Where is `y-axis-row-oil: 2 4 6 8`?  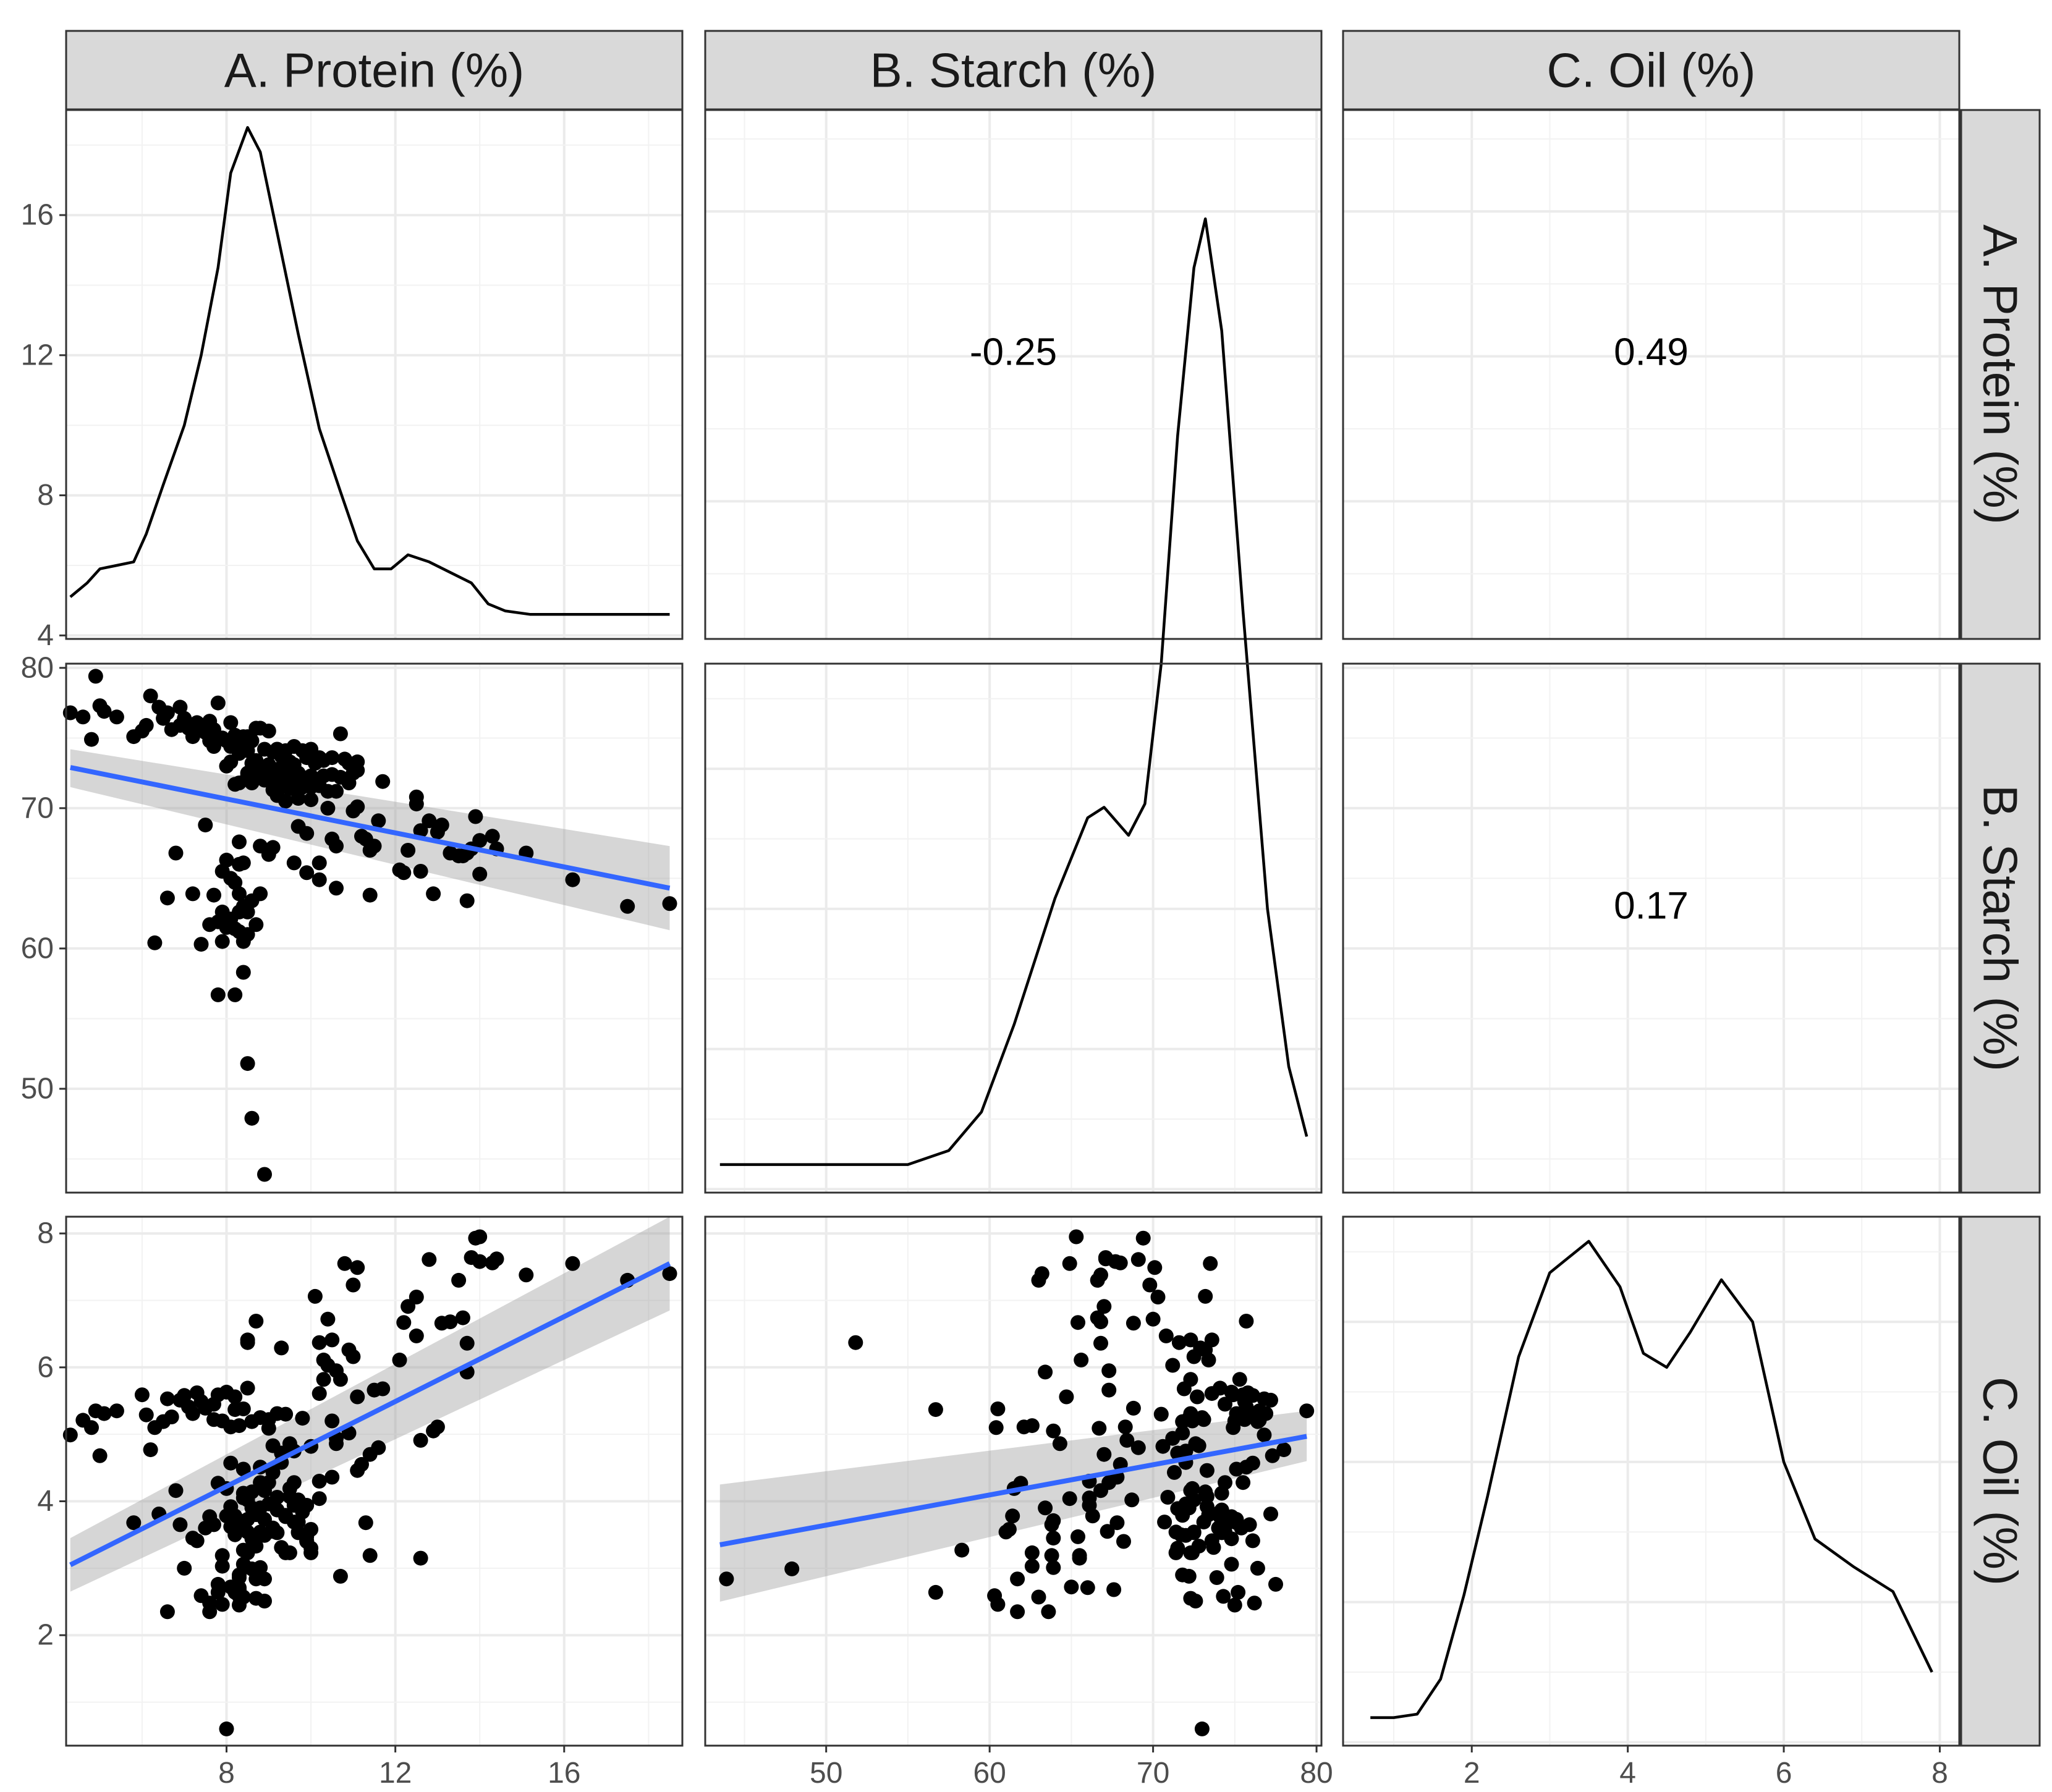
y-axis-row-oil: 2 4 6 8 is located at coordinates (51, 1435).